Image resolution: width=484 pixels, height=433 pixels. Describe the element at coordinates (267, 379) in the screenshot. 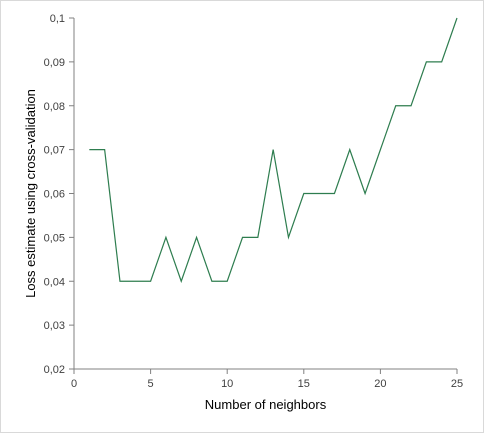

I see `x-axis-ticks: 0 5 10 15 20 25` at that location.